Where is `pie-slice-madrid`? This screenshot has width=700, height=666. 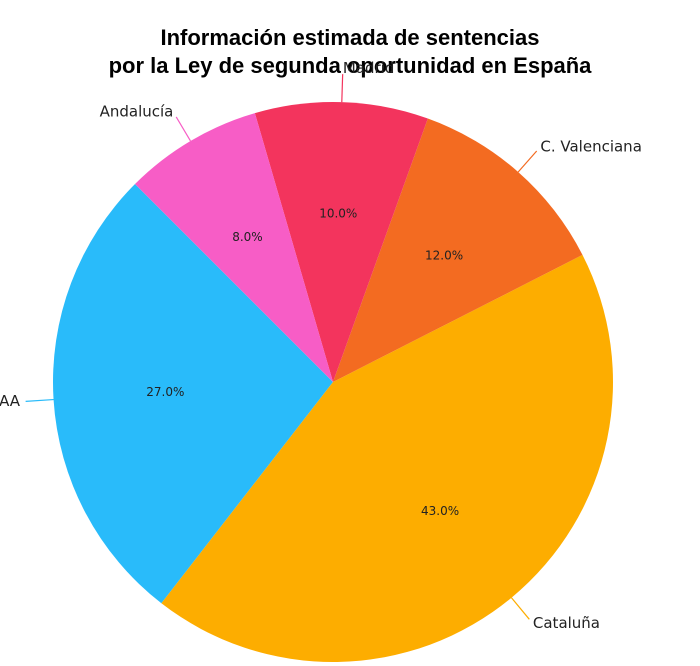
pie-slice-madrid is located at coordinates (341, 242).